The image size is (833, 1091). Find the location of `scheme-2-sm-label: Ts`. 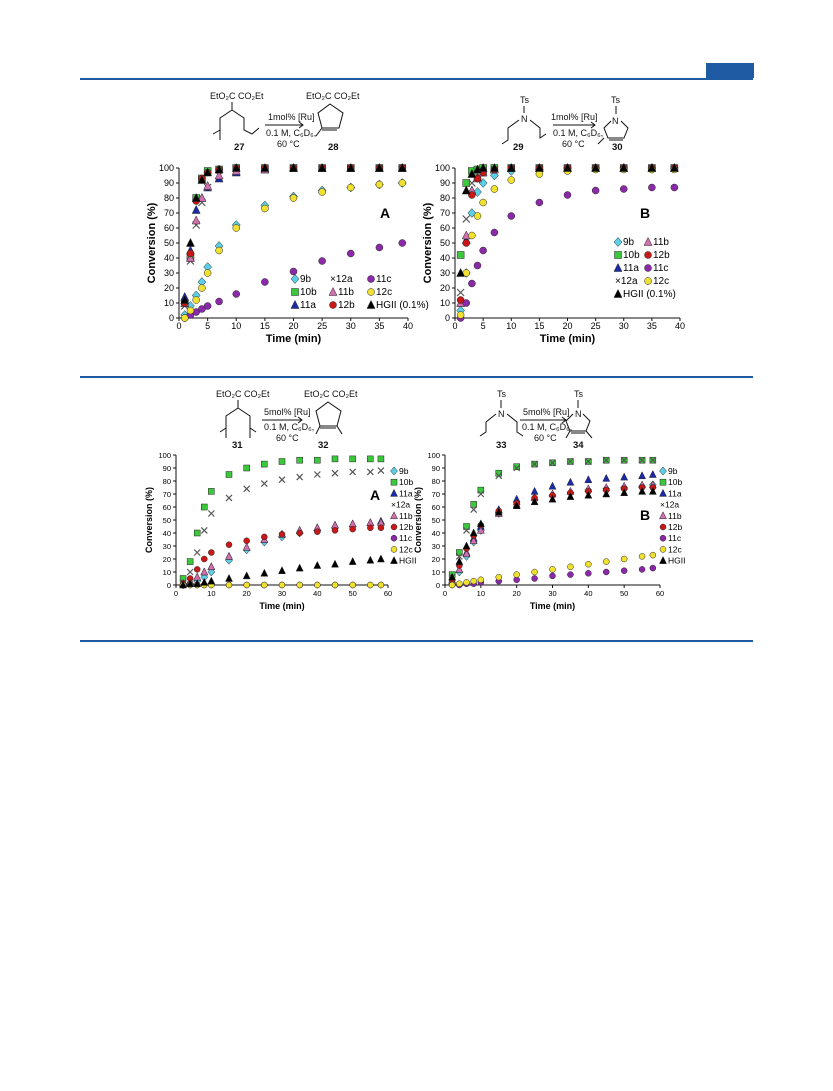

scheme-2-sm-label: Ts is located at coordinates (525, 100).